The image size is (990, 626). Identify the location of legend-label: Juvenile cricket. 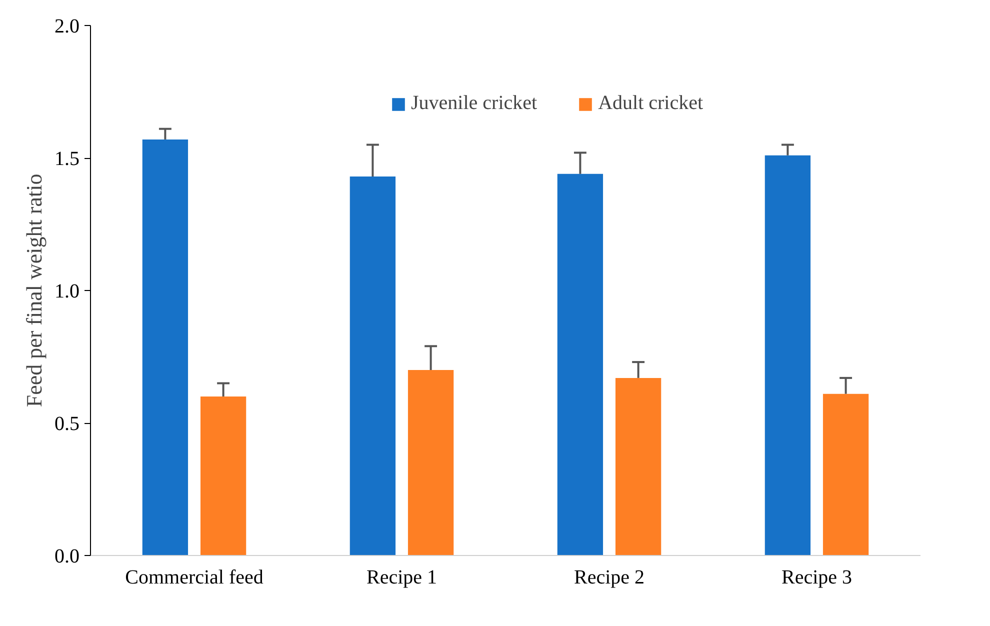
(474, 103).